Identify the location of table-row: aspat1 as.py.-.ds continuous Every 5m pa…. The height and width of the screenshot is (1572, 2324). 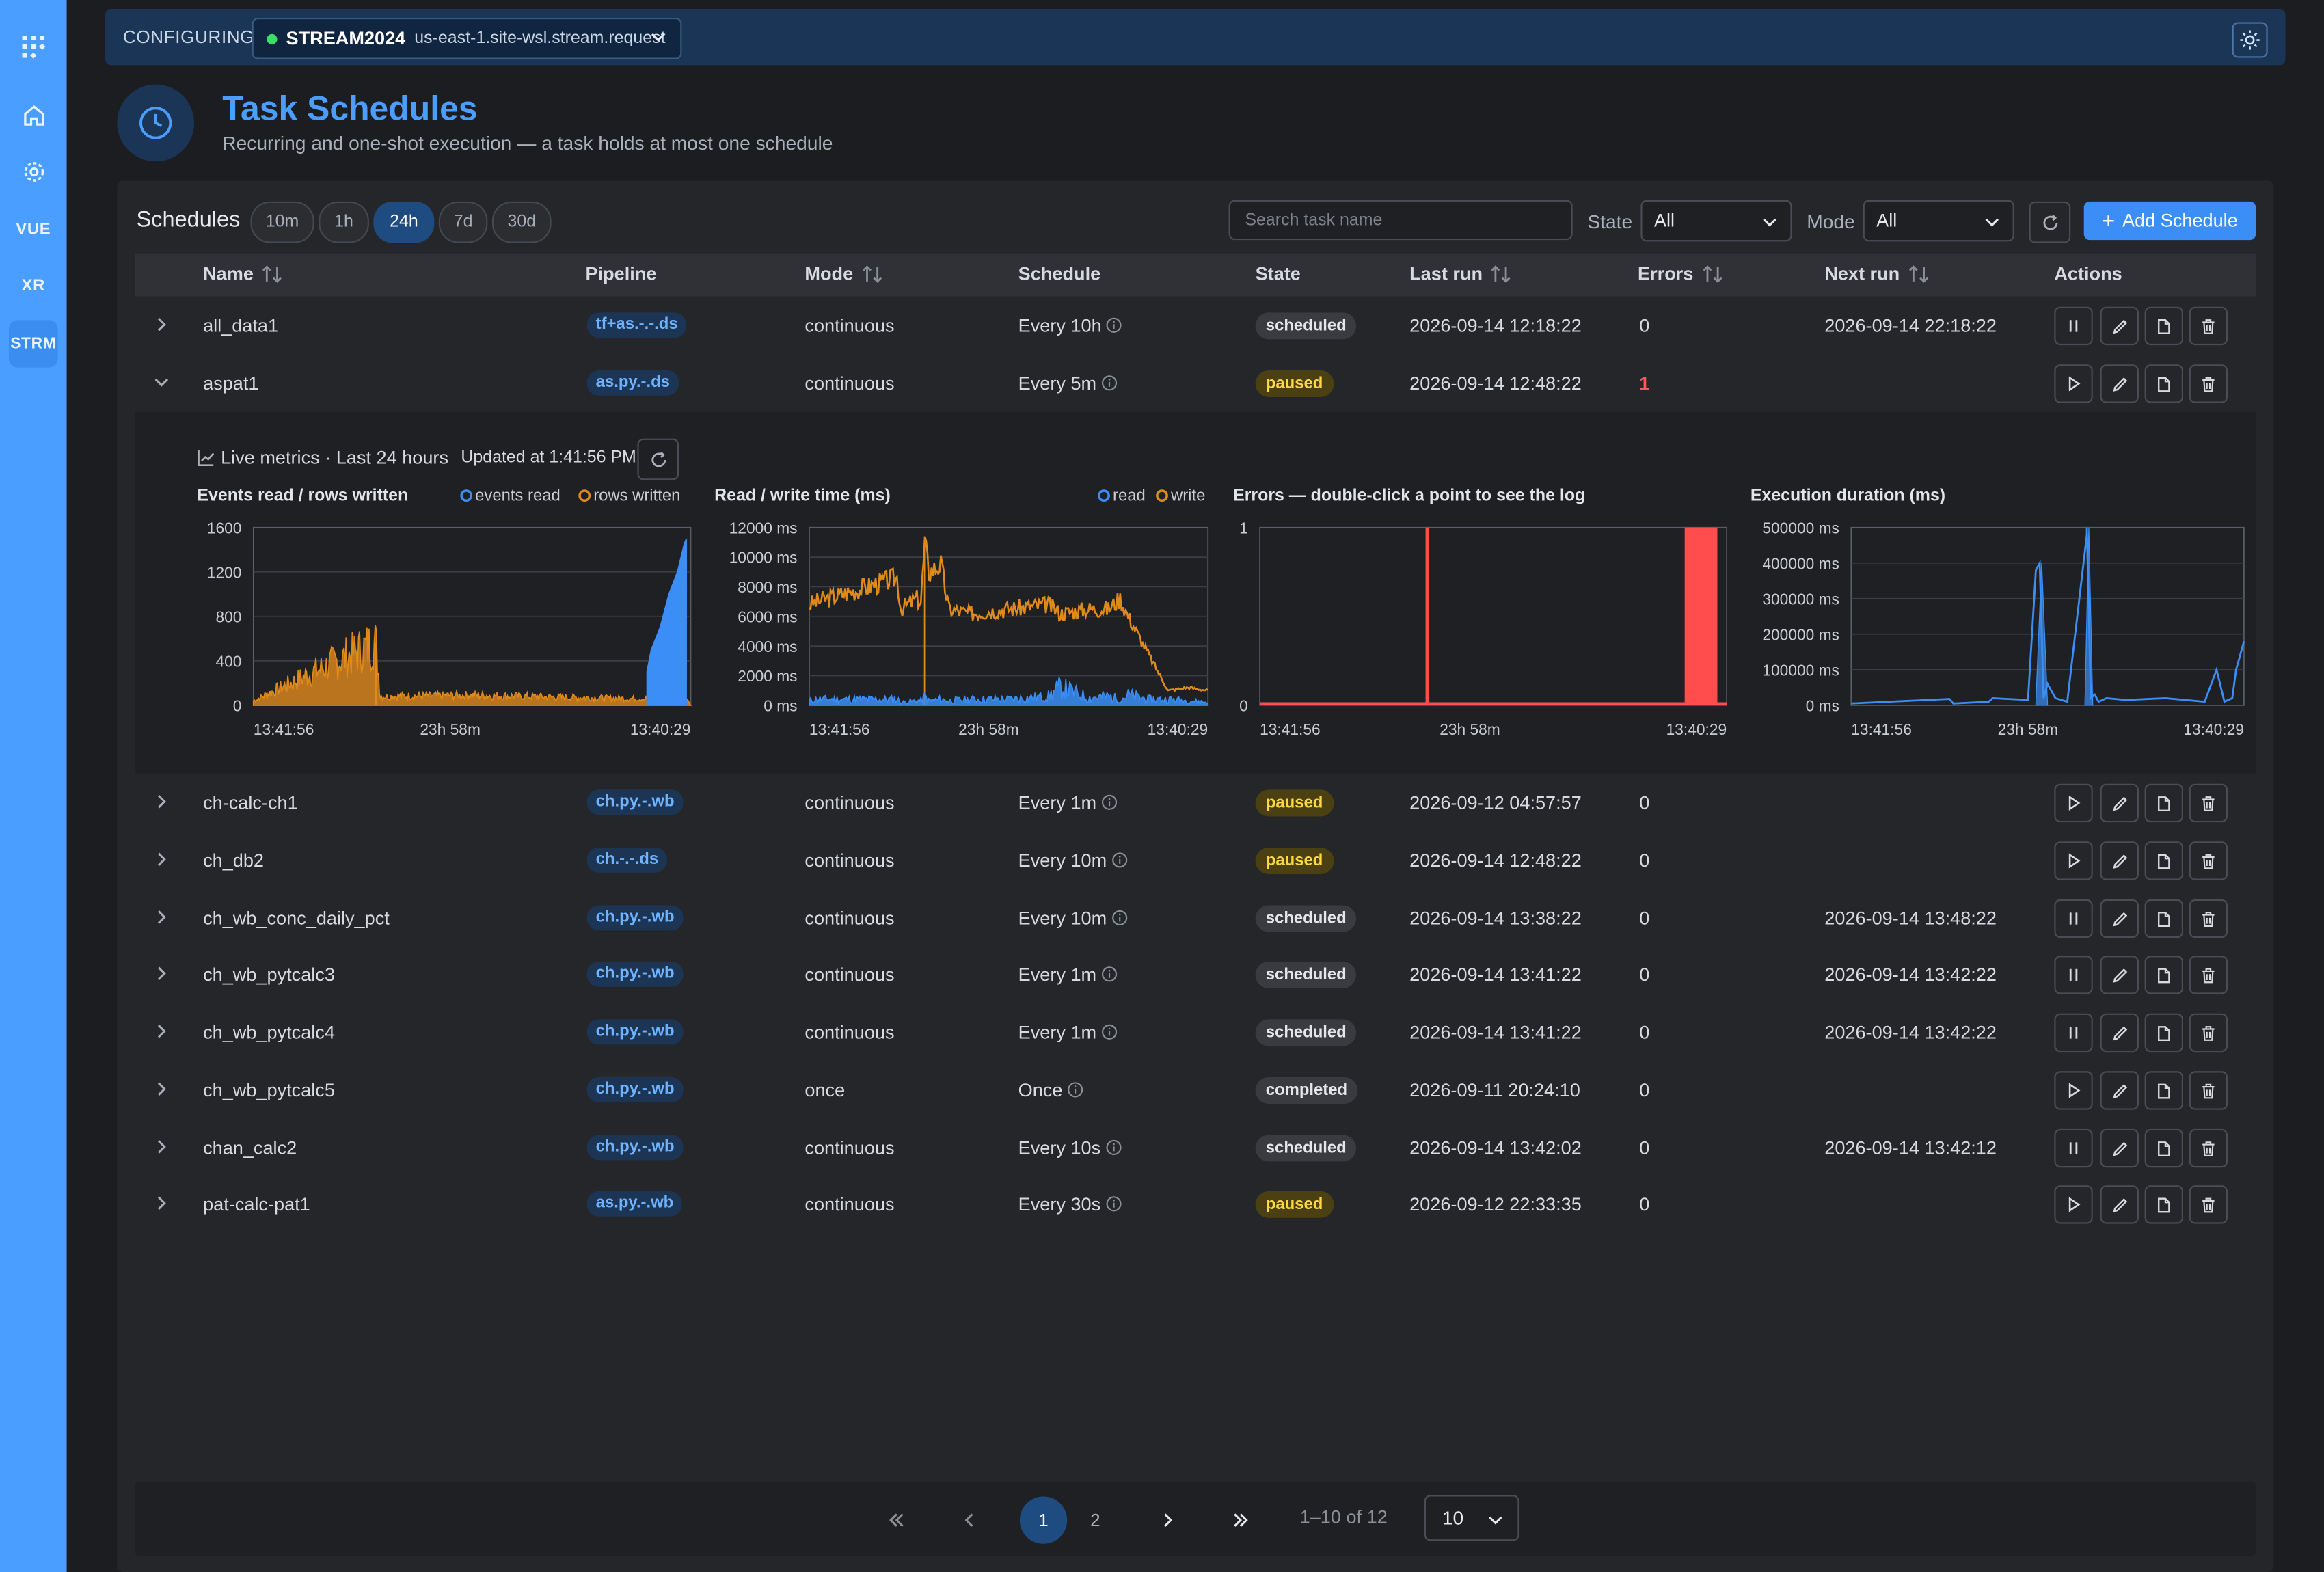
(1195, 383).